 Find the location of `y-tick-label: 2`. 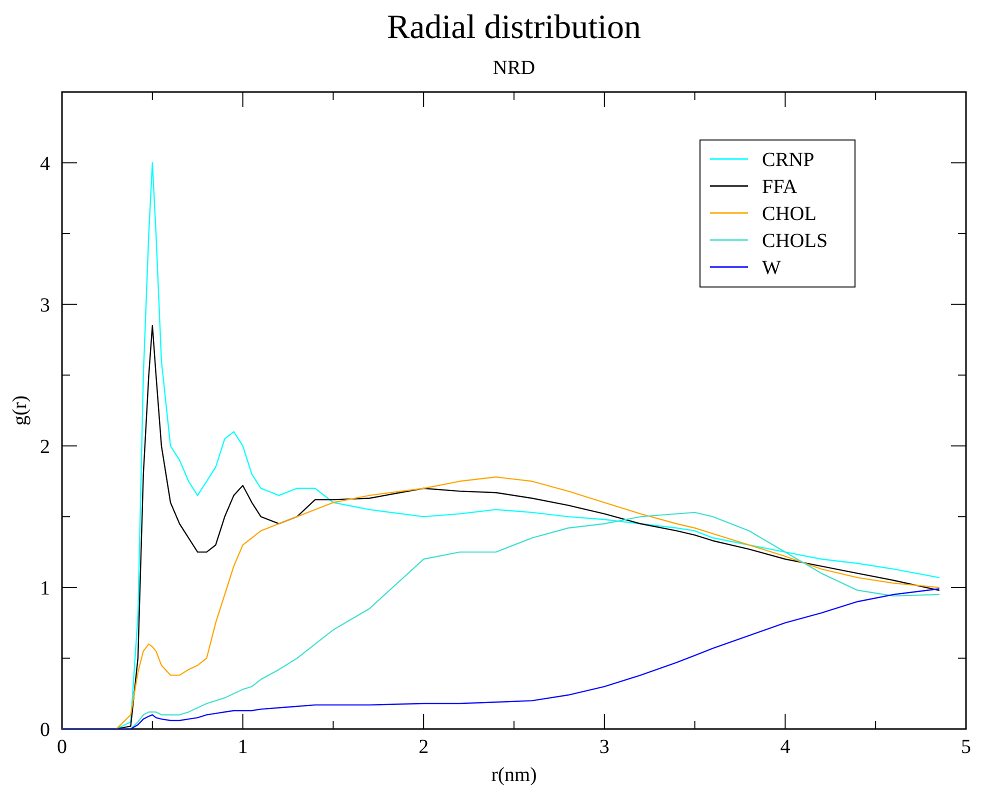

y-tick-label: 2 is located at coordinates (45, 447).